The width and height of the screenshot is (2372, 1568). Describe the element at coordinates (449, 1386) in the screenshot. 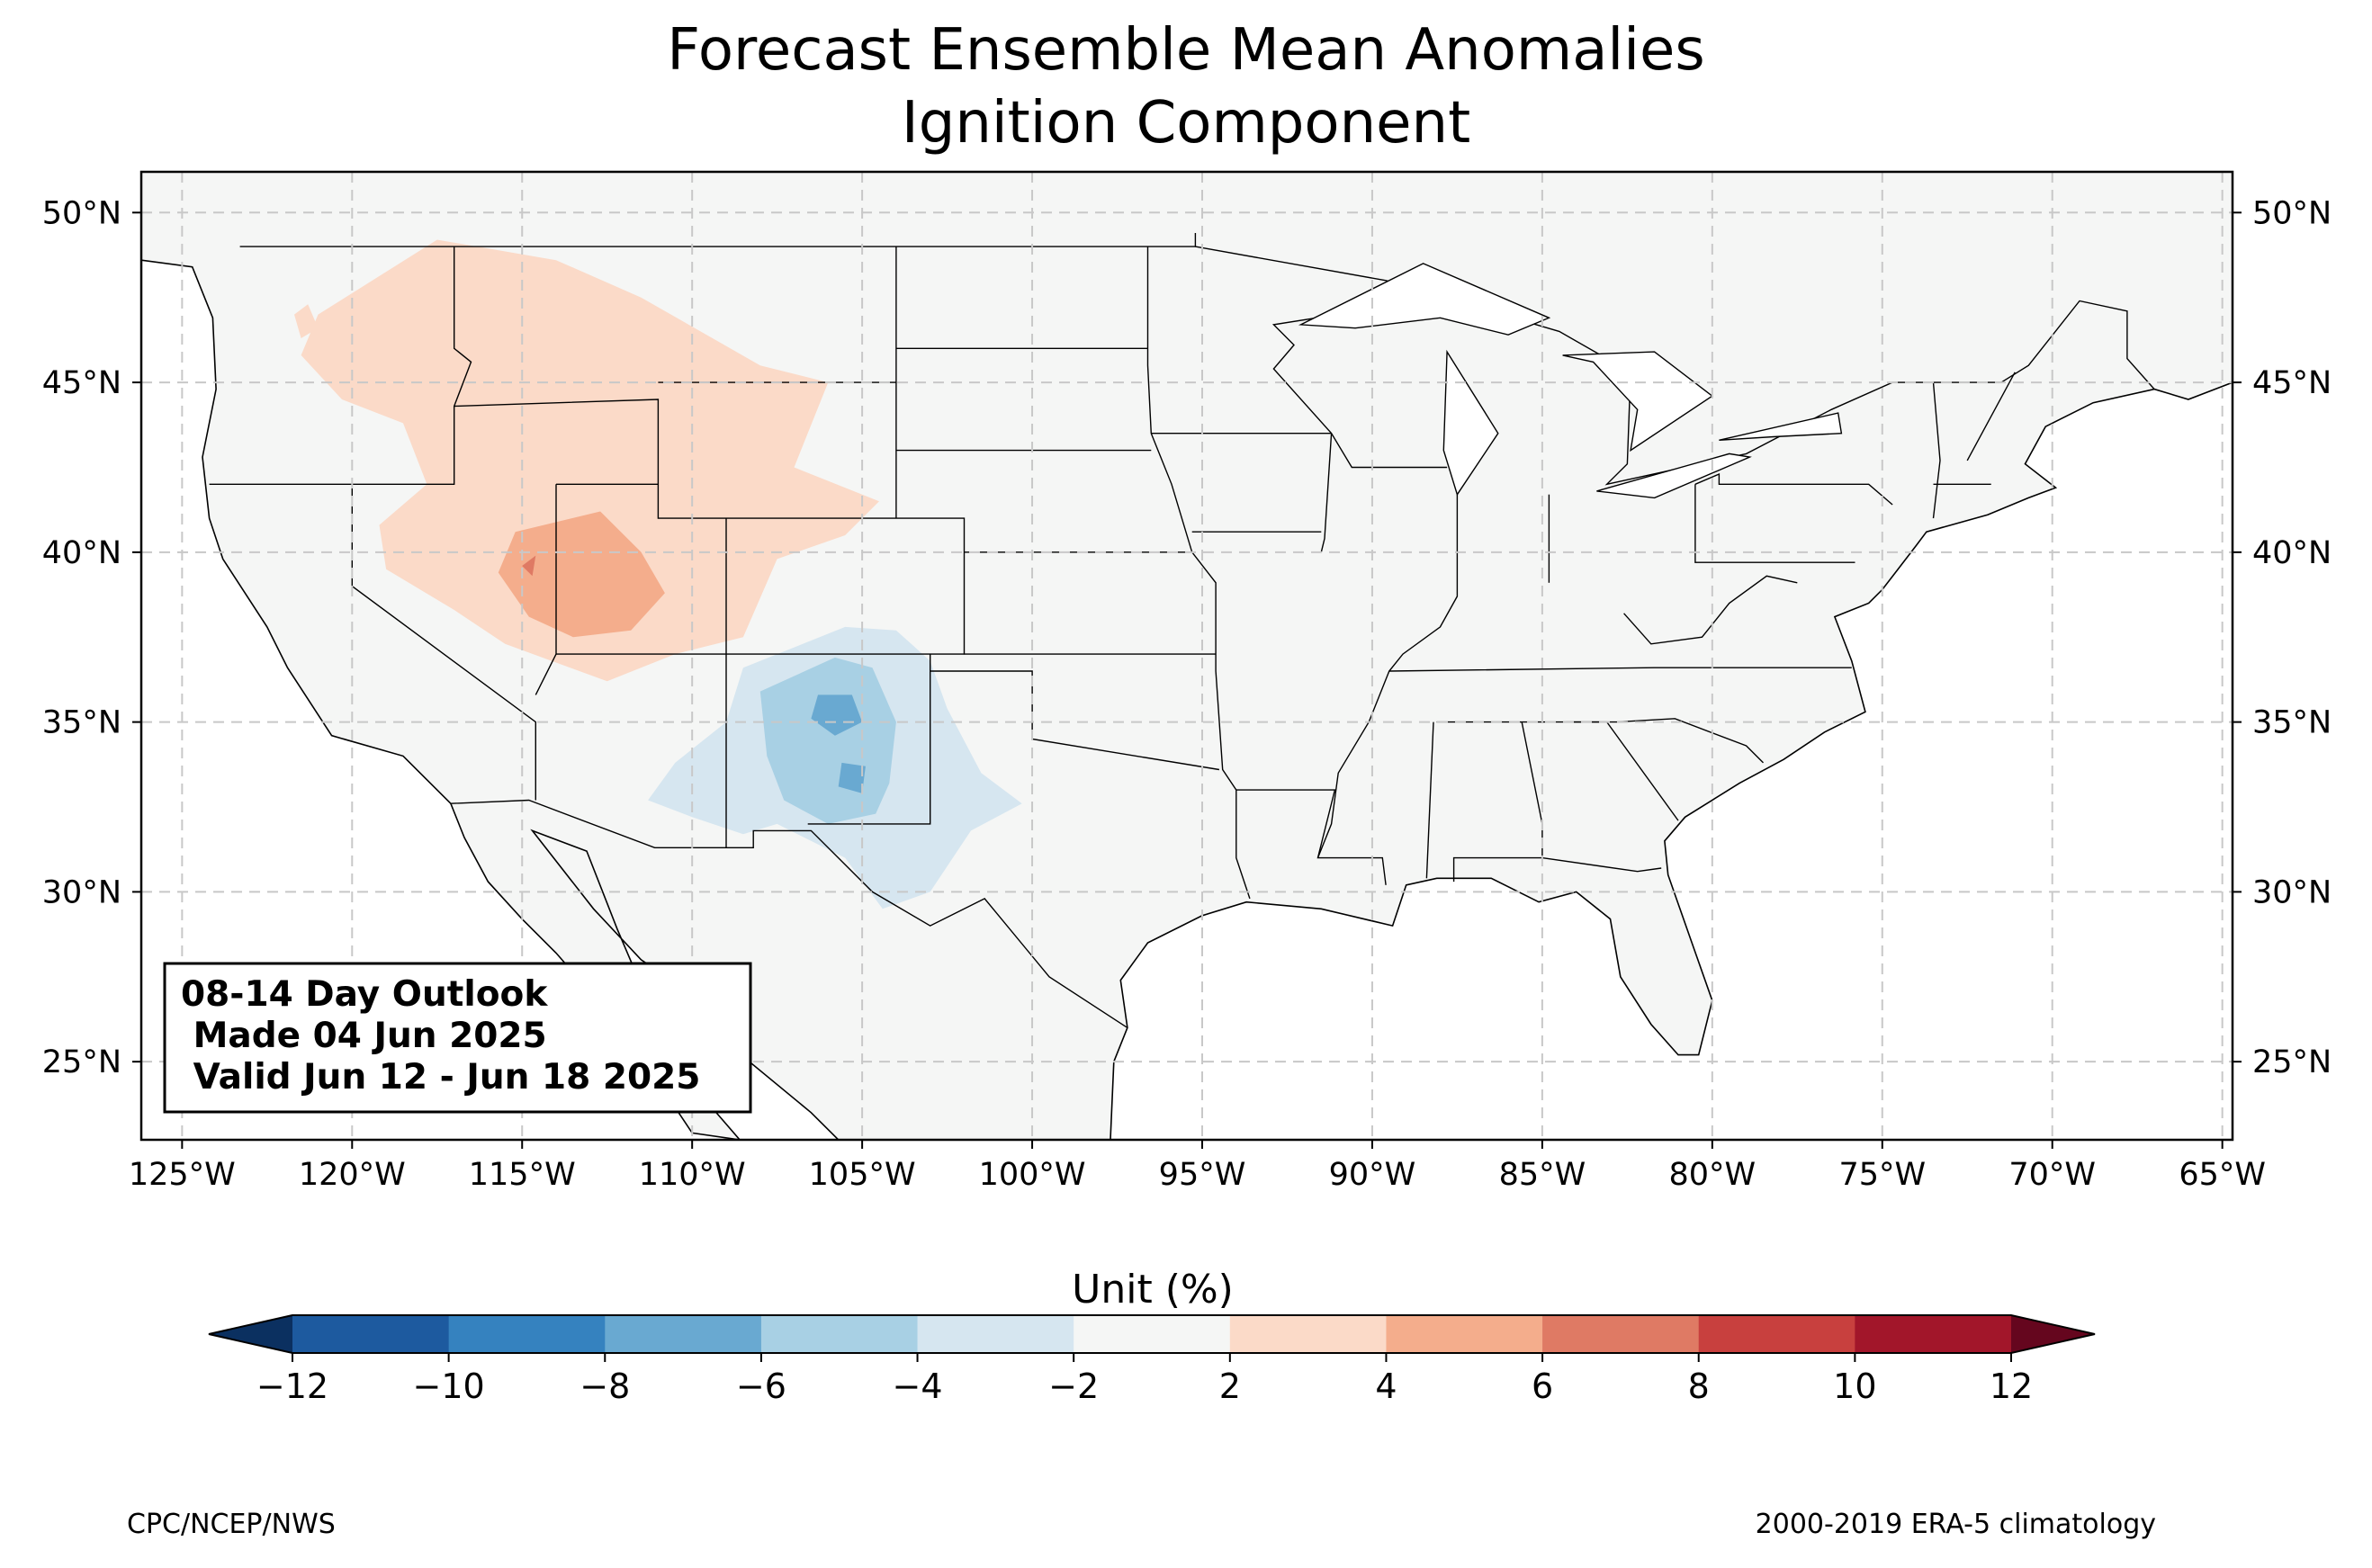

I see `colorbar-tick-label: −10` at that location.